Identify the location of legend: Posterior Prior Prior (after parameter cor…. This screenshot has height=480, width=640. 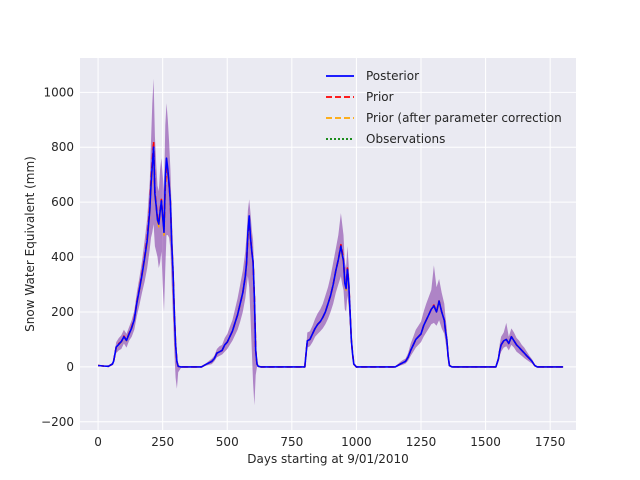
(444, 107).